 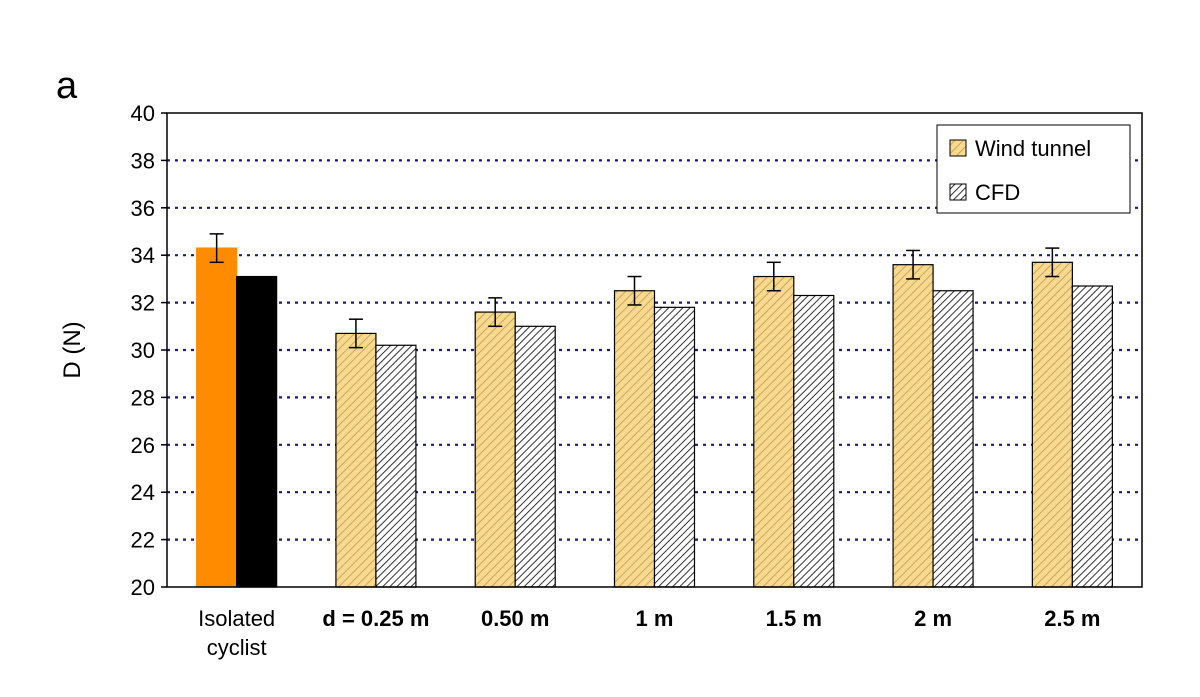 What do you see at coordinates (997, 192) in the screenshot?
I see `legend-label-cfd: CFD` at bounding box center [997, 192].